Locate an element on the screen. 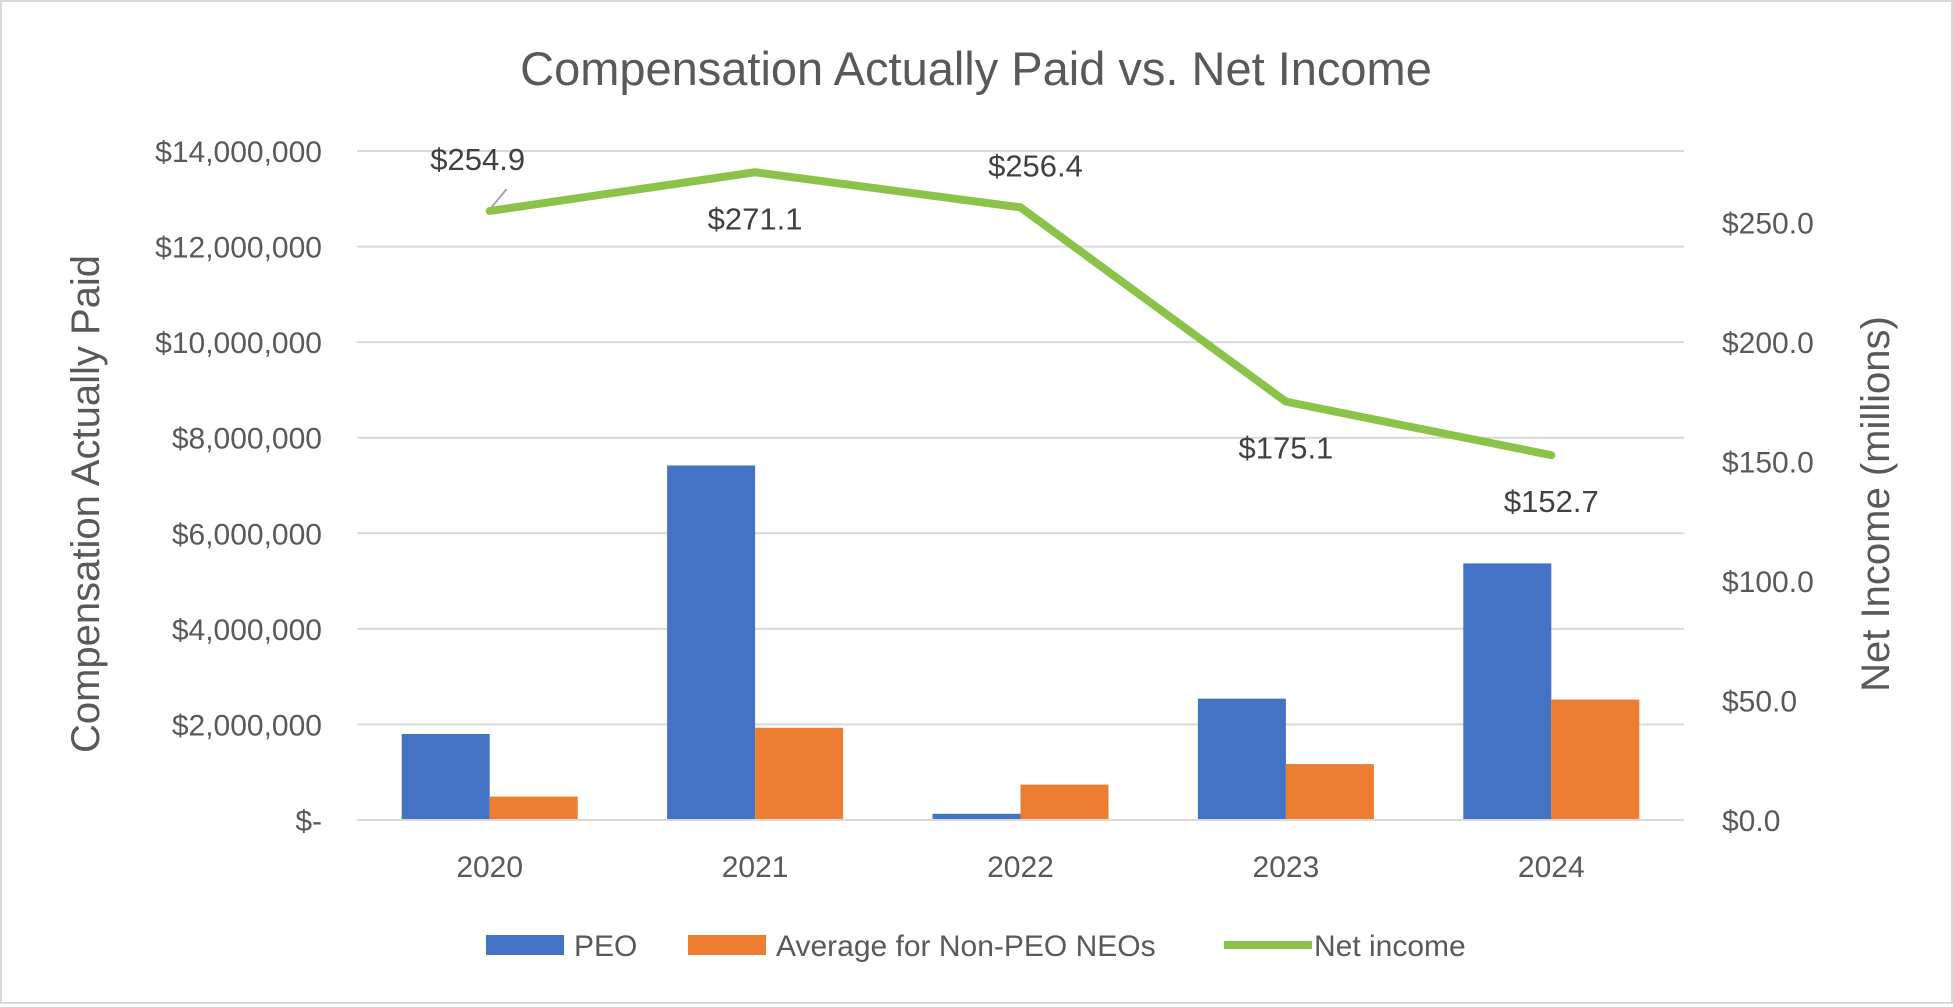 The image size is (1953, 1007). right-tick-label: $0.0 is located at coordinates (1751, 821).